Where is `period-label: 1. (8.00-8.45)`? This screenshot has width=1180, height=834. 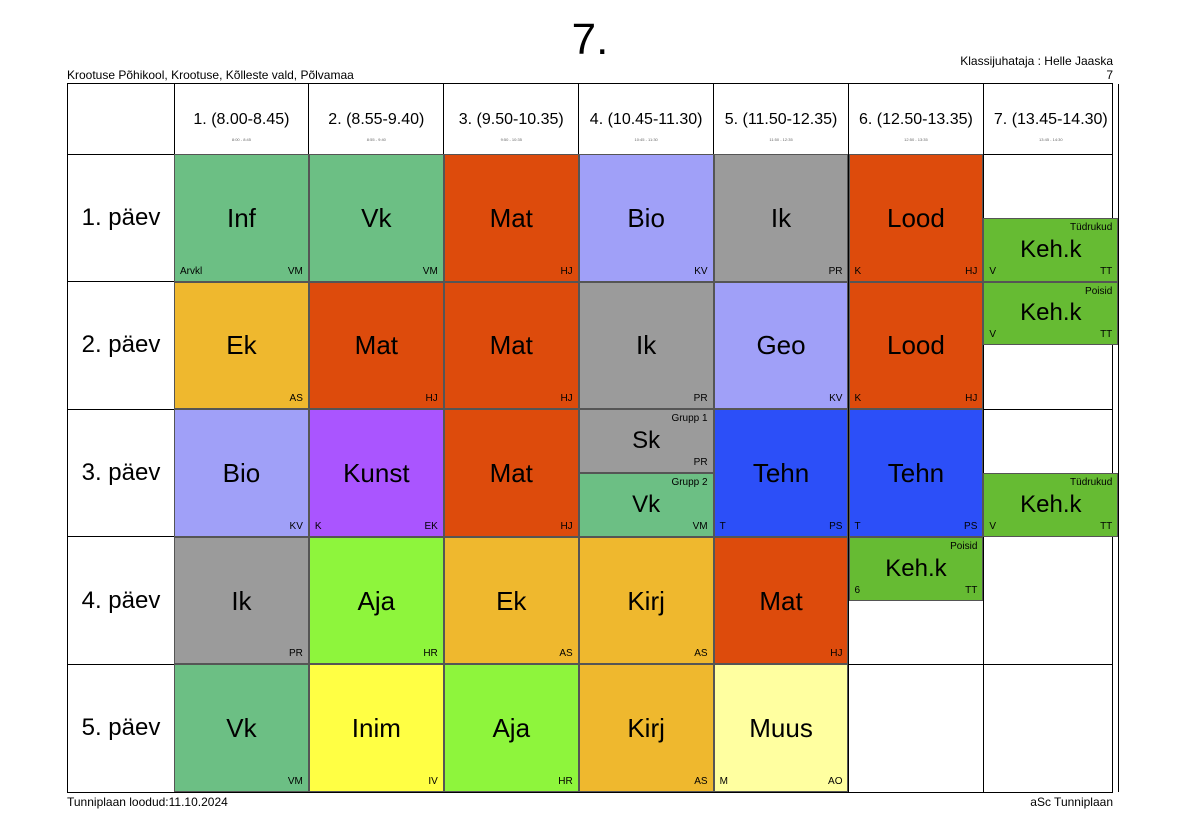 period-label: 1. (8.00-8.45) is located at coordinates (241, 119).